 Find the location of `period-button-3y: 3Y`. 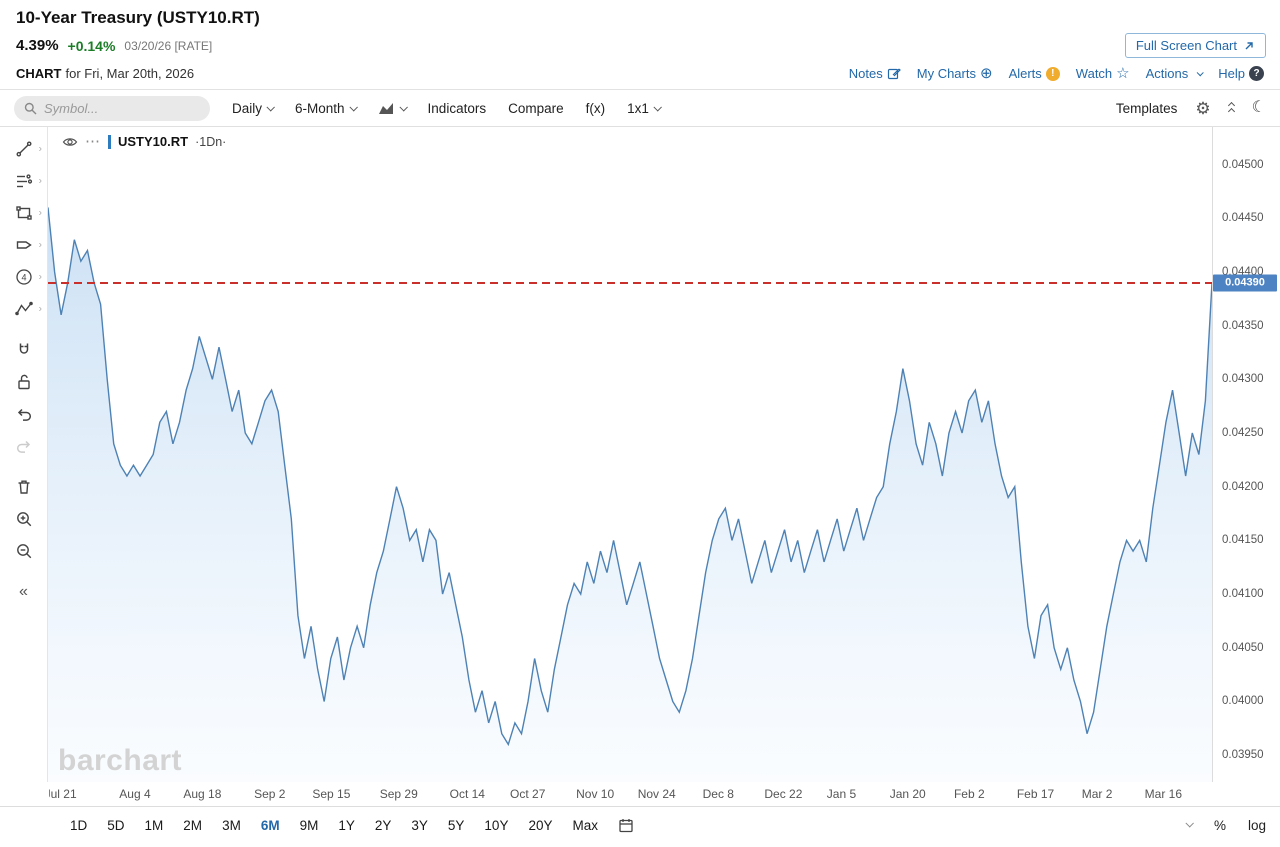

period-button-3y: 3Y is located at coordinates (419, 825).